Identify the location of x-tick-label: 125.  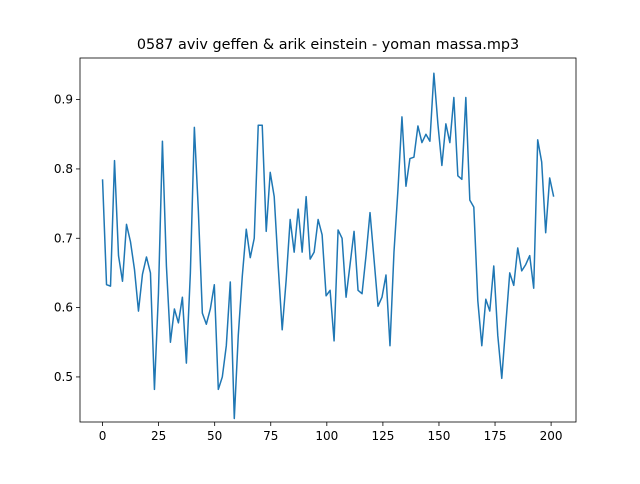
(382, 436).